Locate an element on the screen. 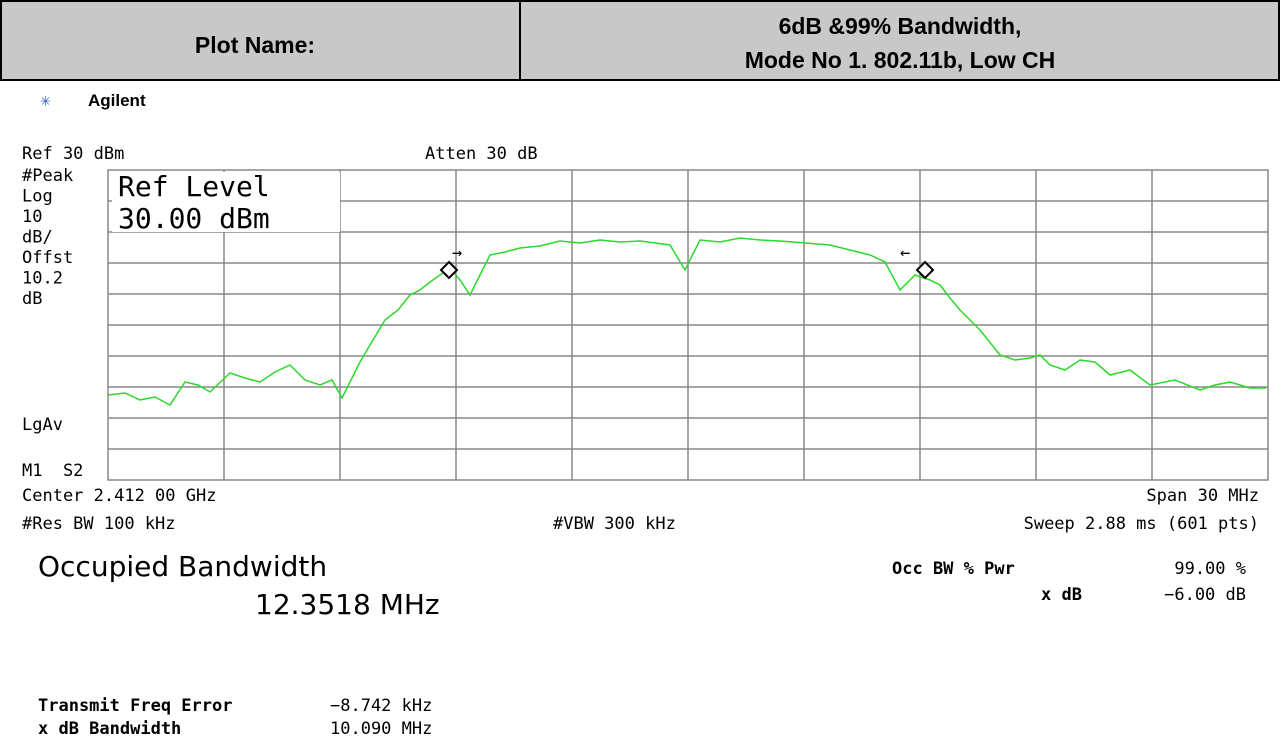 The width and height of the screenshot is (1281, 745). header-title: 6dB &99% Bandwidth, is located at coordinates (900, 26).